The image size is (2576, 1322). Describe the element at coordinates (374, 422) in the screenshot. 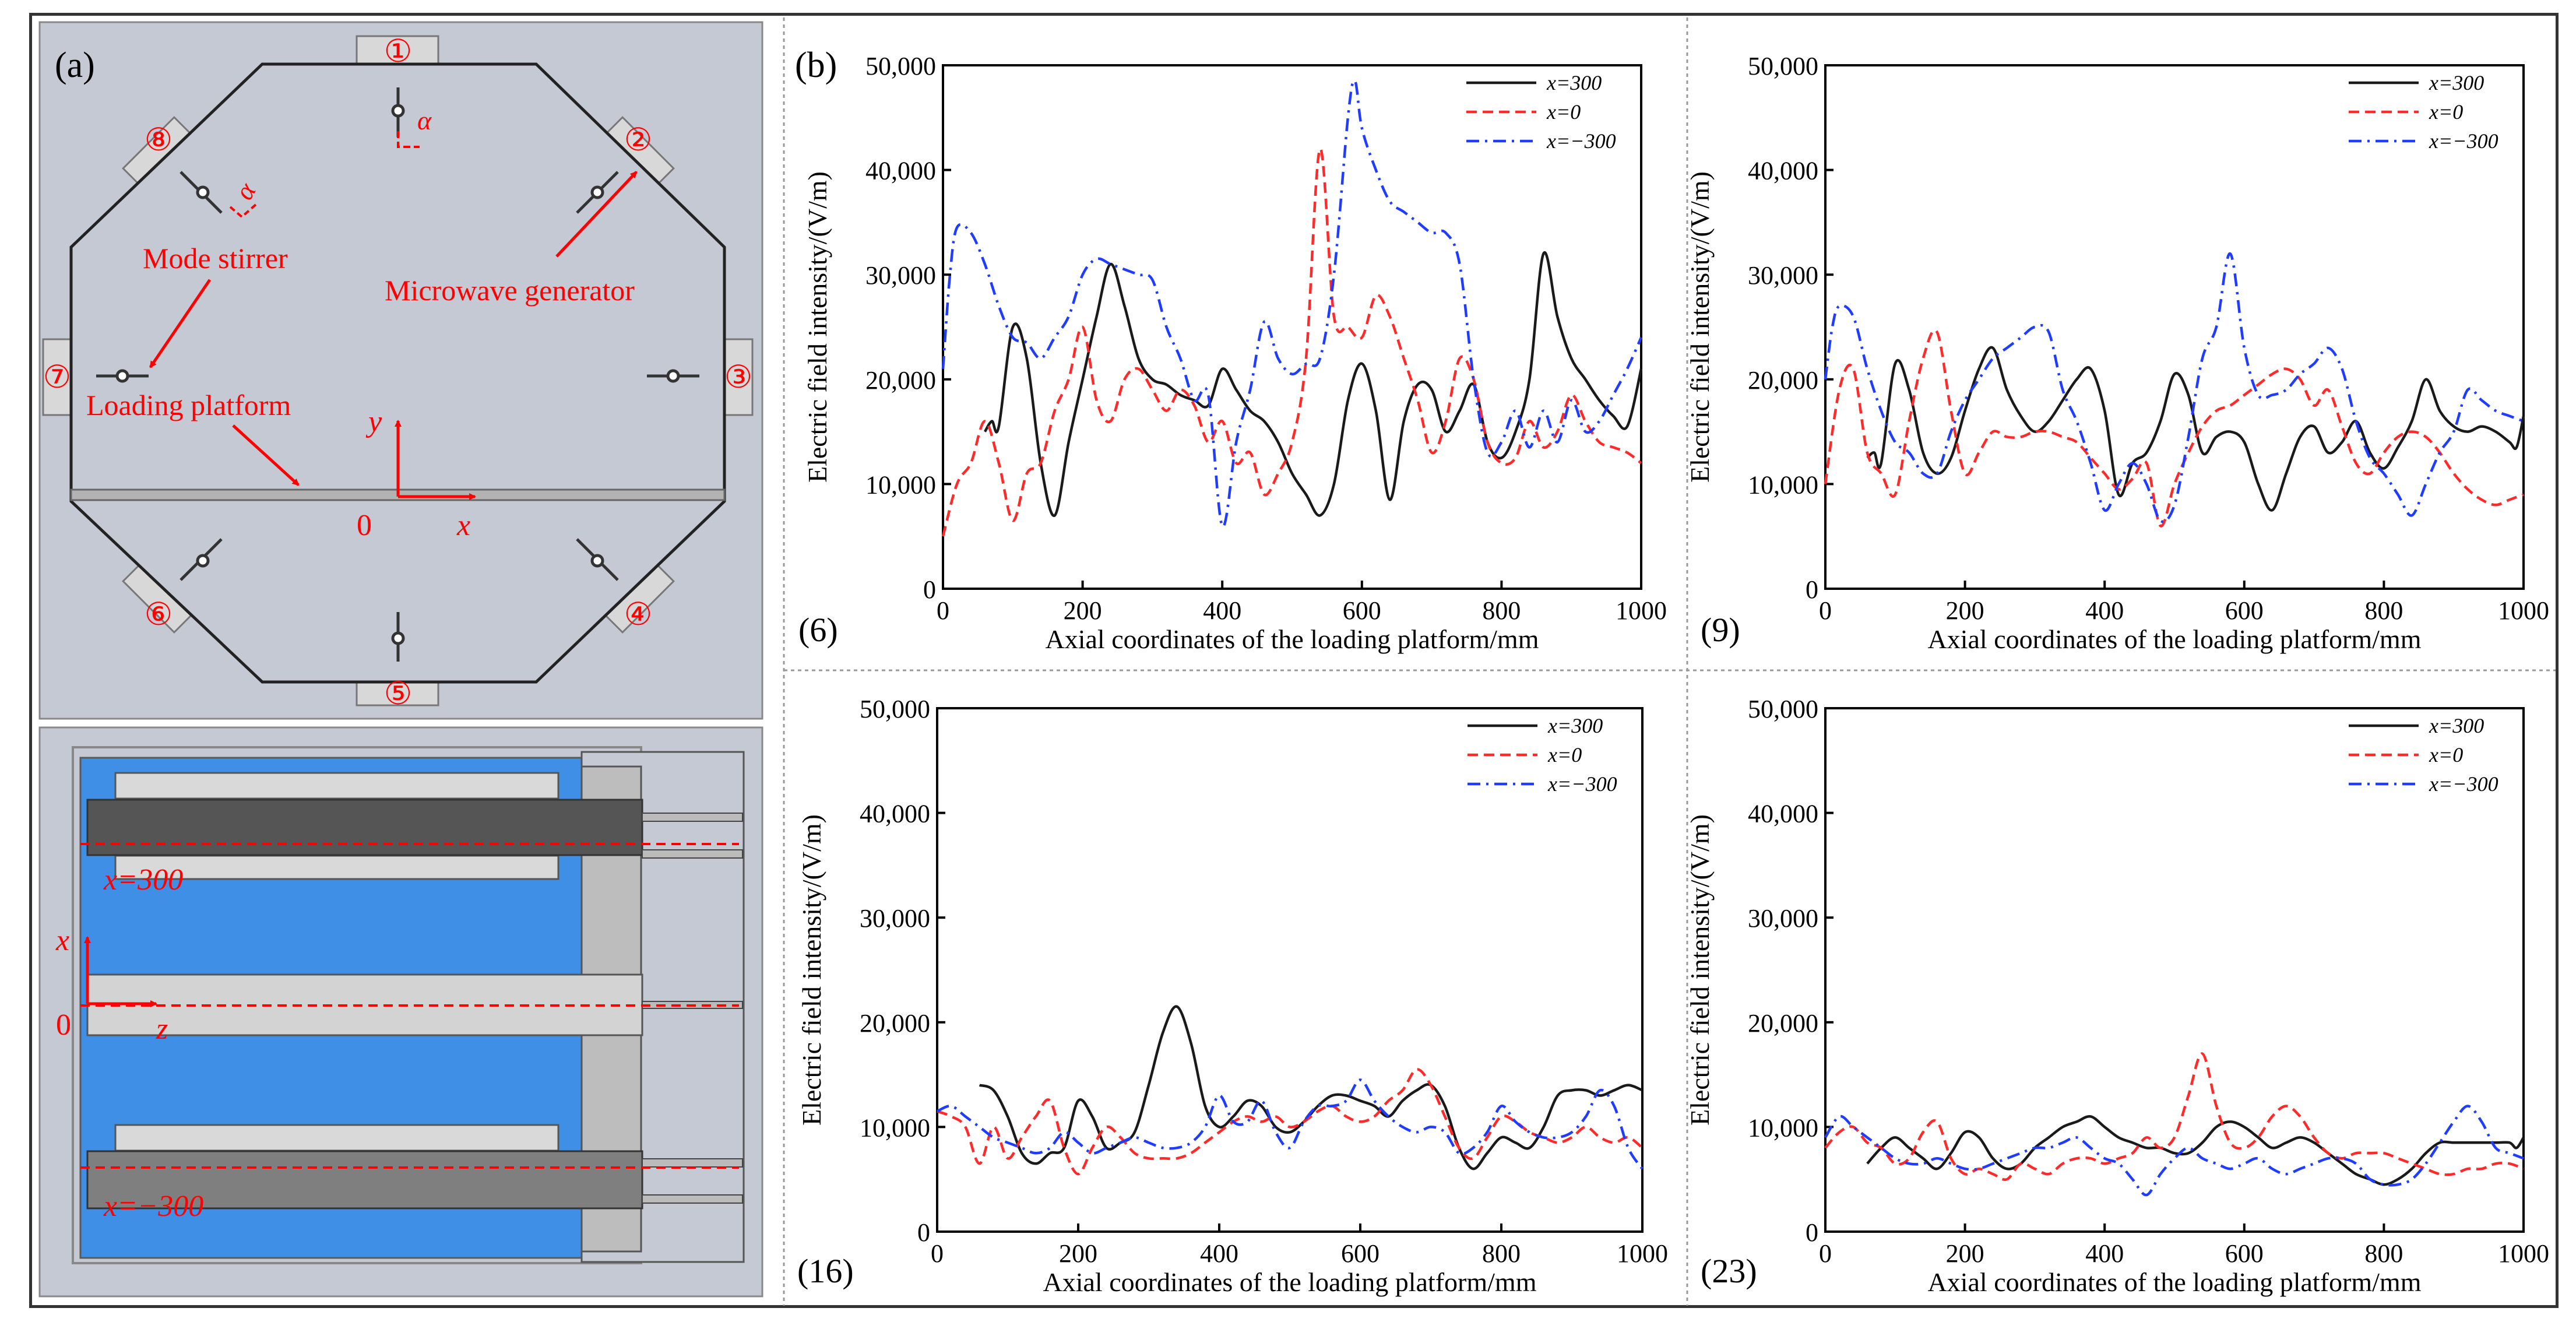

I see `top-y-axis-label: y` at that location.